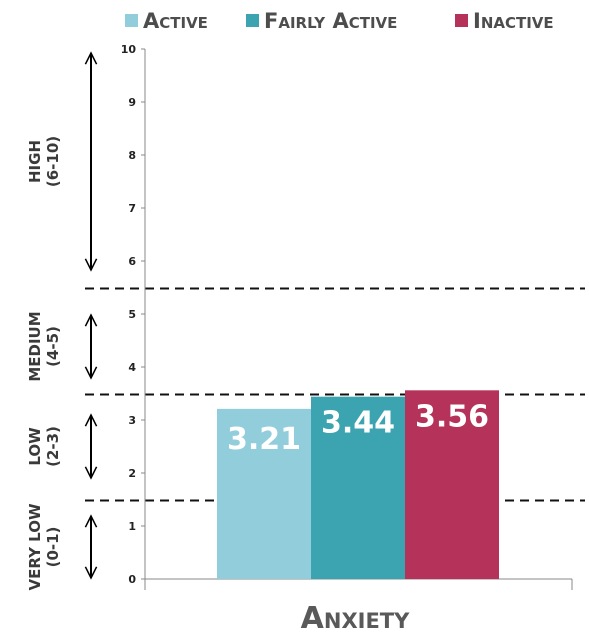 This screenshot has width=589, height=636. Describe the element at coordinates (129, 49) in the screenshot. I see `y-tick-label-10: 10` at that location.